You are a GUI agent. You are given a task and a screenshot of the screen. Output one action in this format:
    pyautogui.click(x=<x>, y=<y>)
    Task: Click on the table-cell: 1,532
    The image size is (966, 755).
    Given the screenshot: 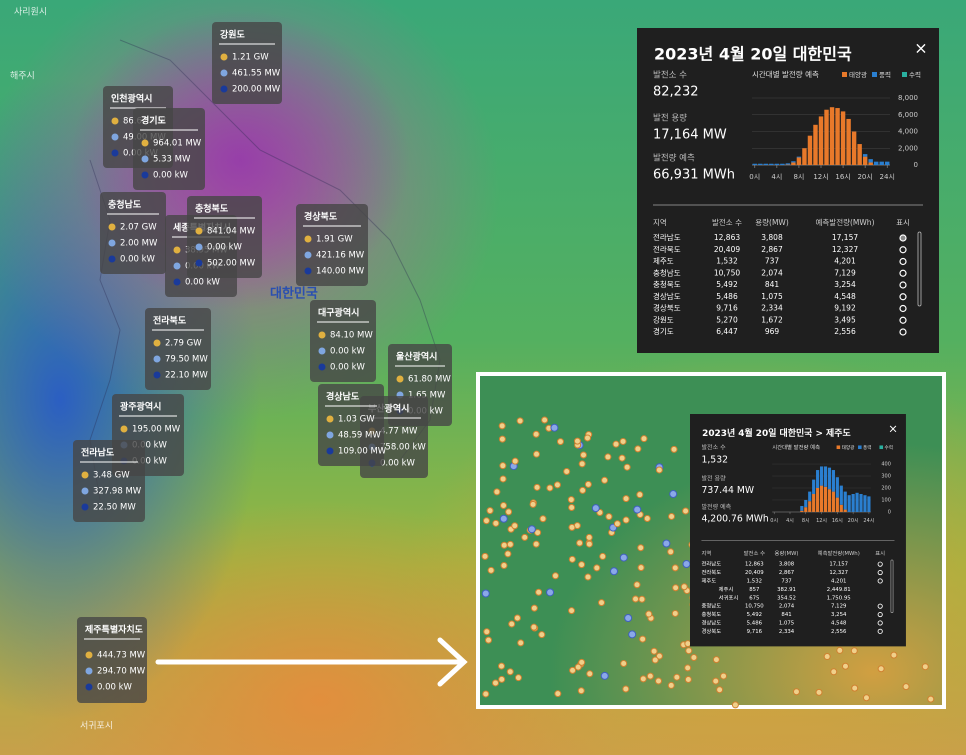 What is the action you would take?
    pyautogui.click(x=727, y=261)
    